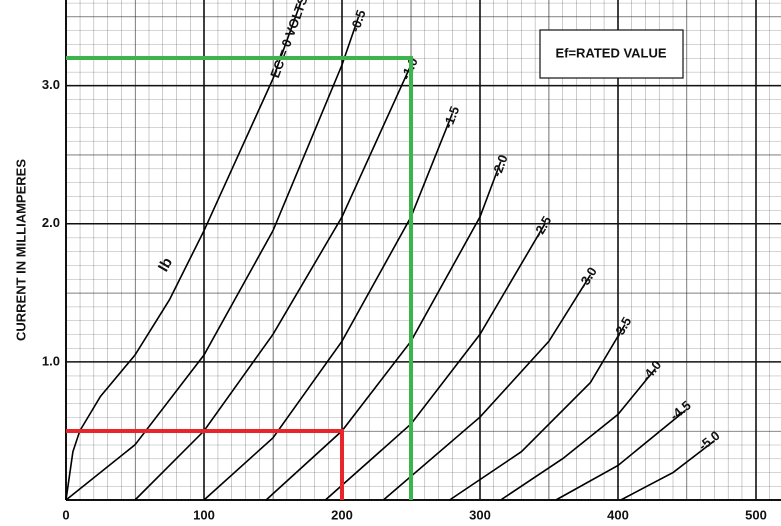 The width and height of the screenshot is (781, 526). I want to click on y-tick-label: 3.0, so click(51, 84).